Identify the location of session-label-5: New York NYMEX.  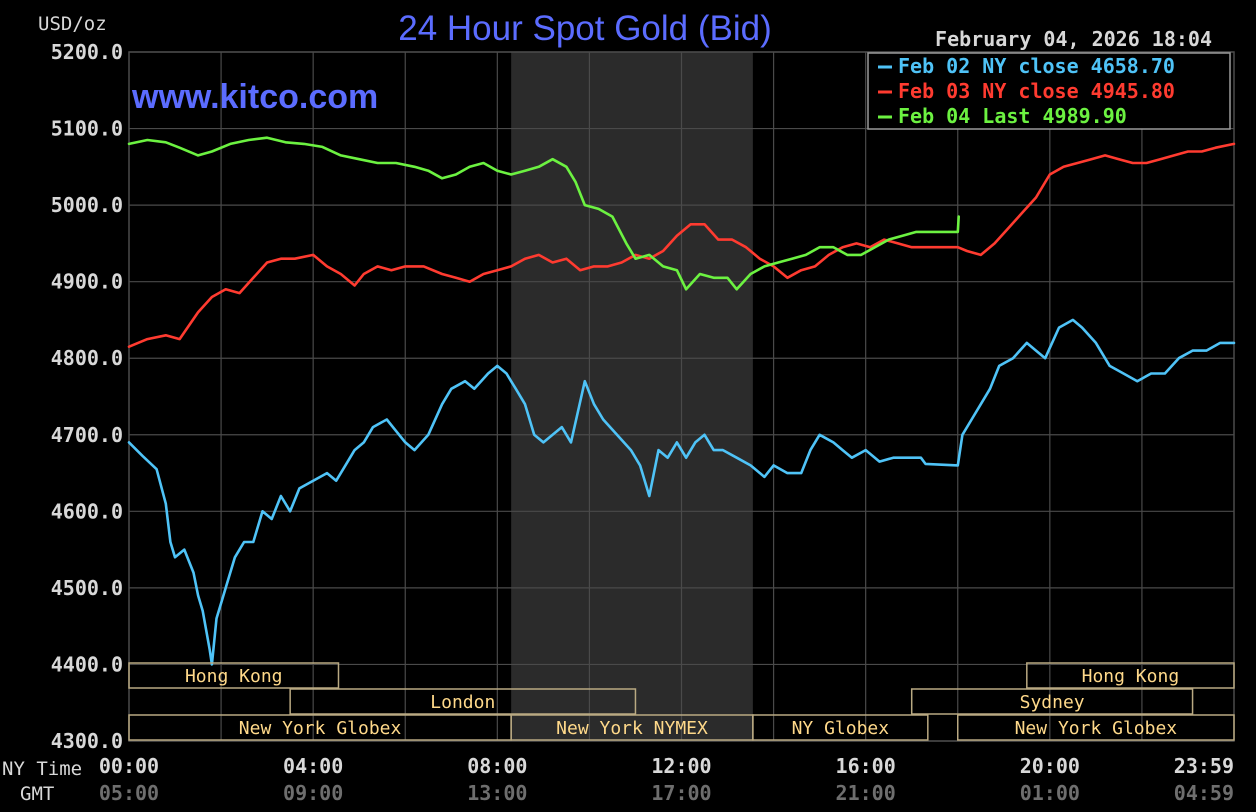
(632, 728).